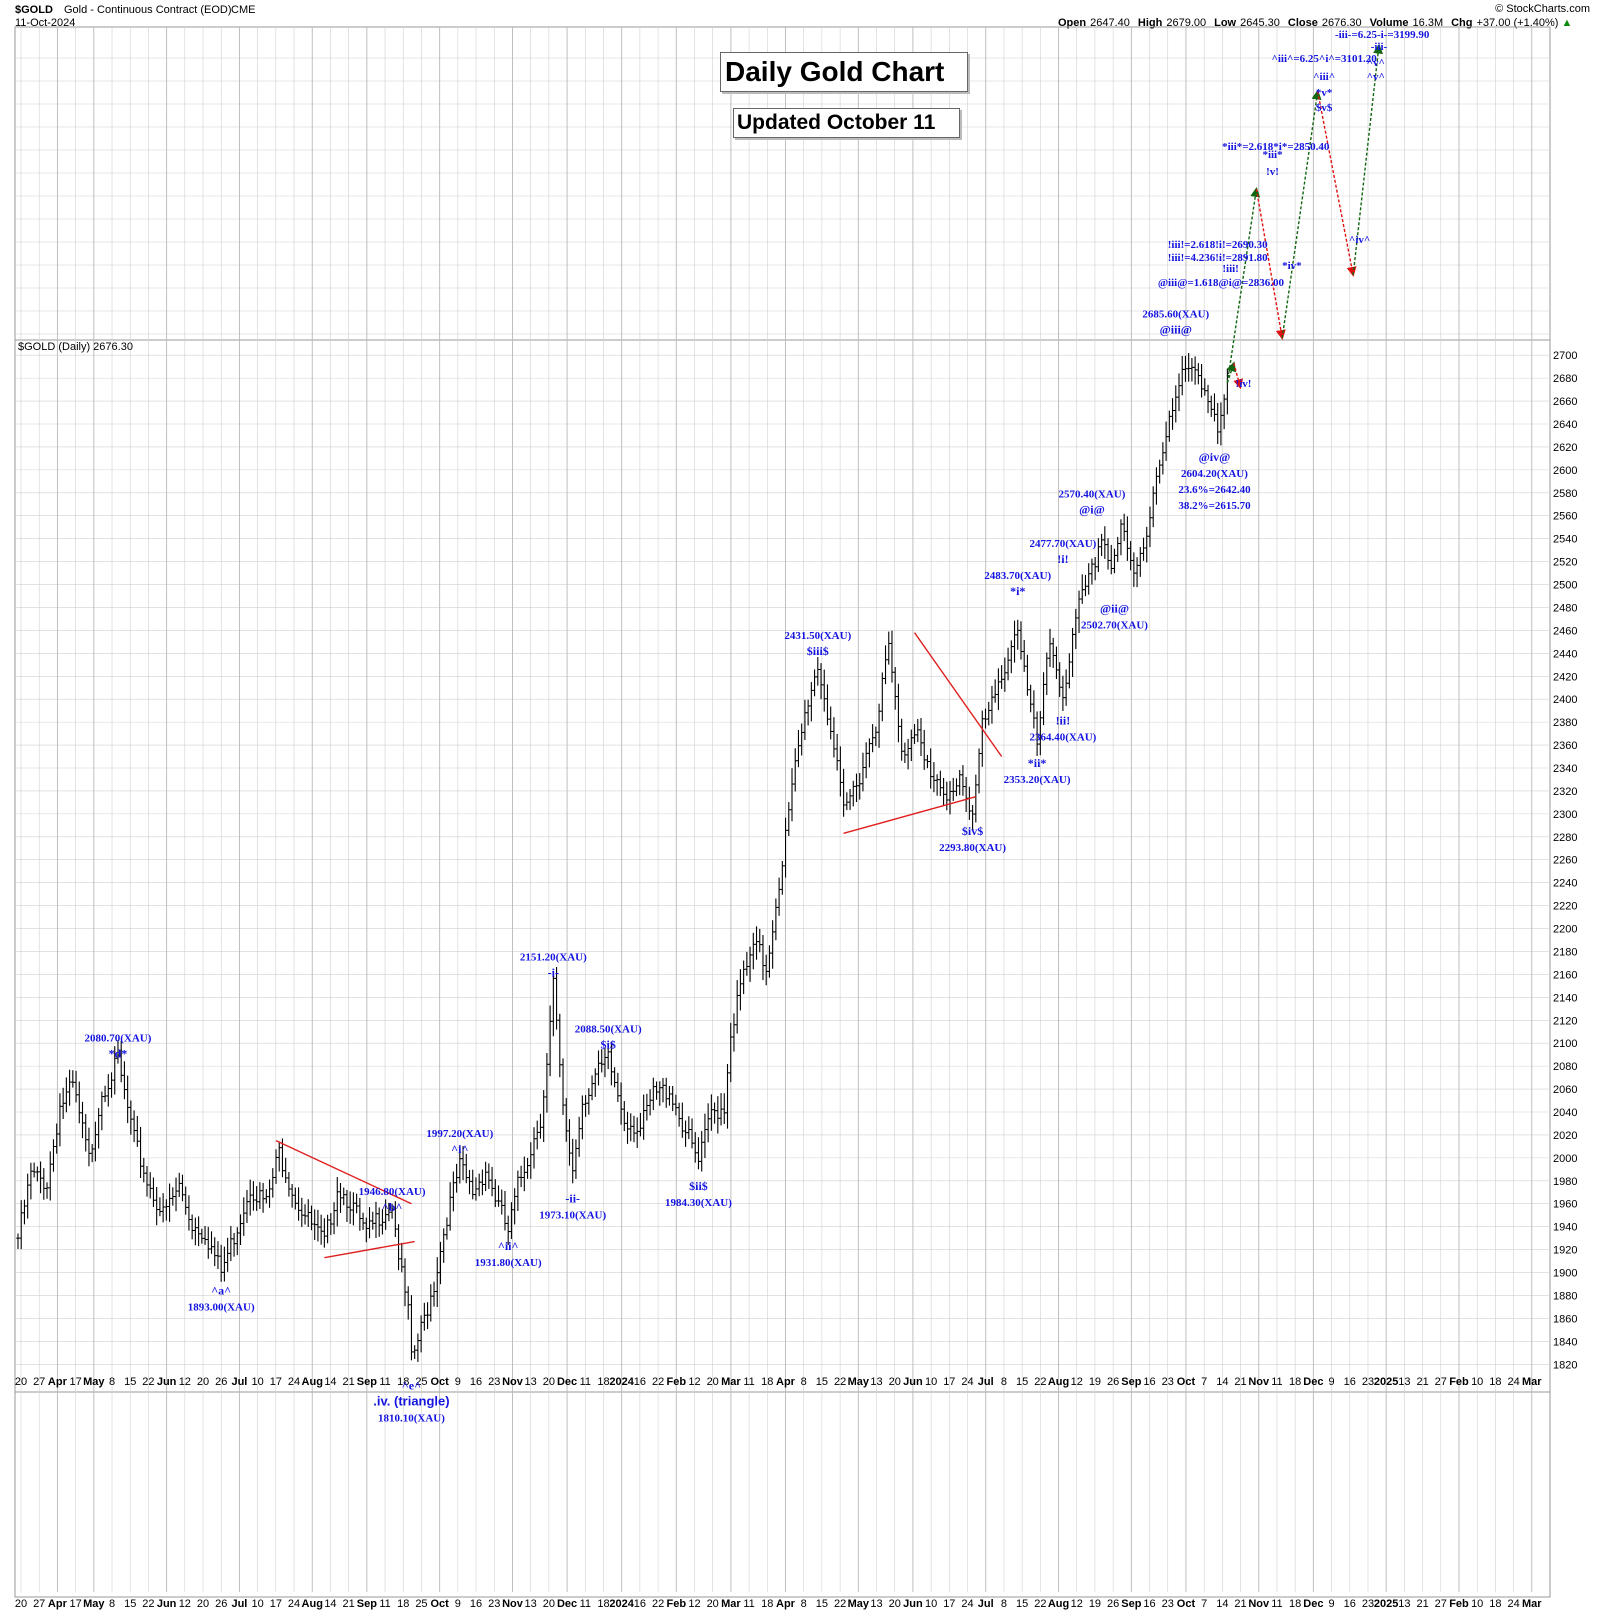 The image size is (1600, 1620). Describe the element at coordinates (1259, 1604) in the screenshot. I see `x-tick-label: Nov` at that location.